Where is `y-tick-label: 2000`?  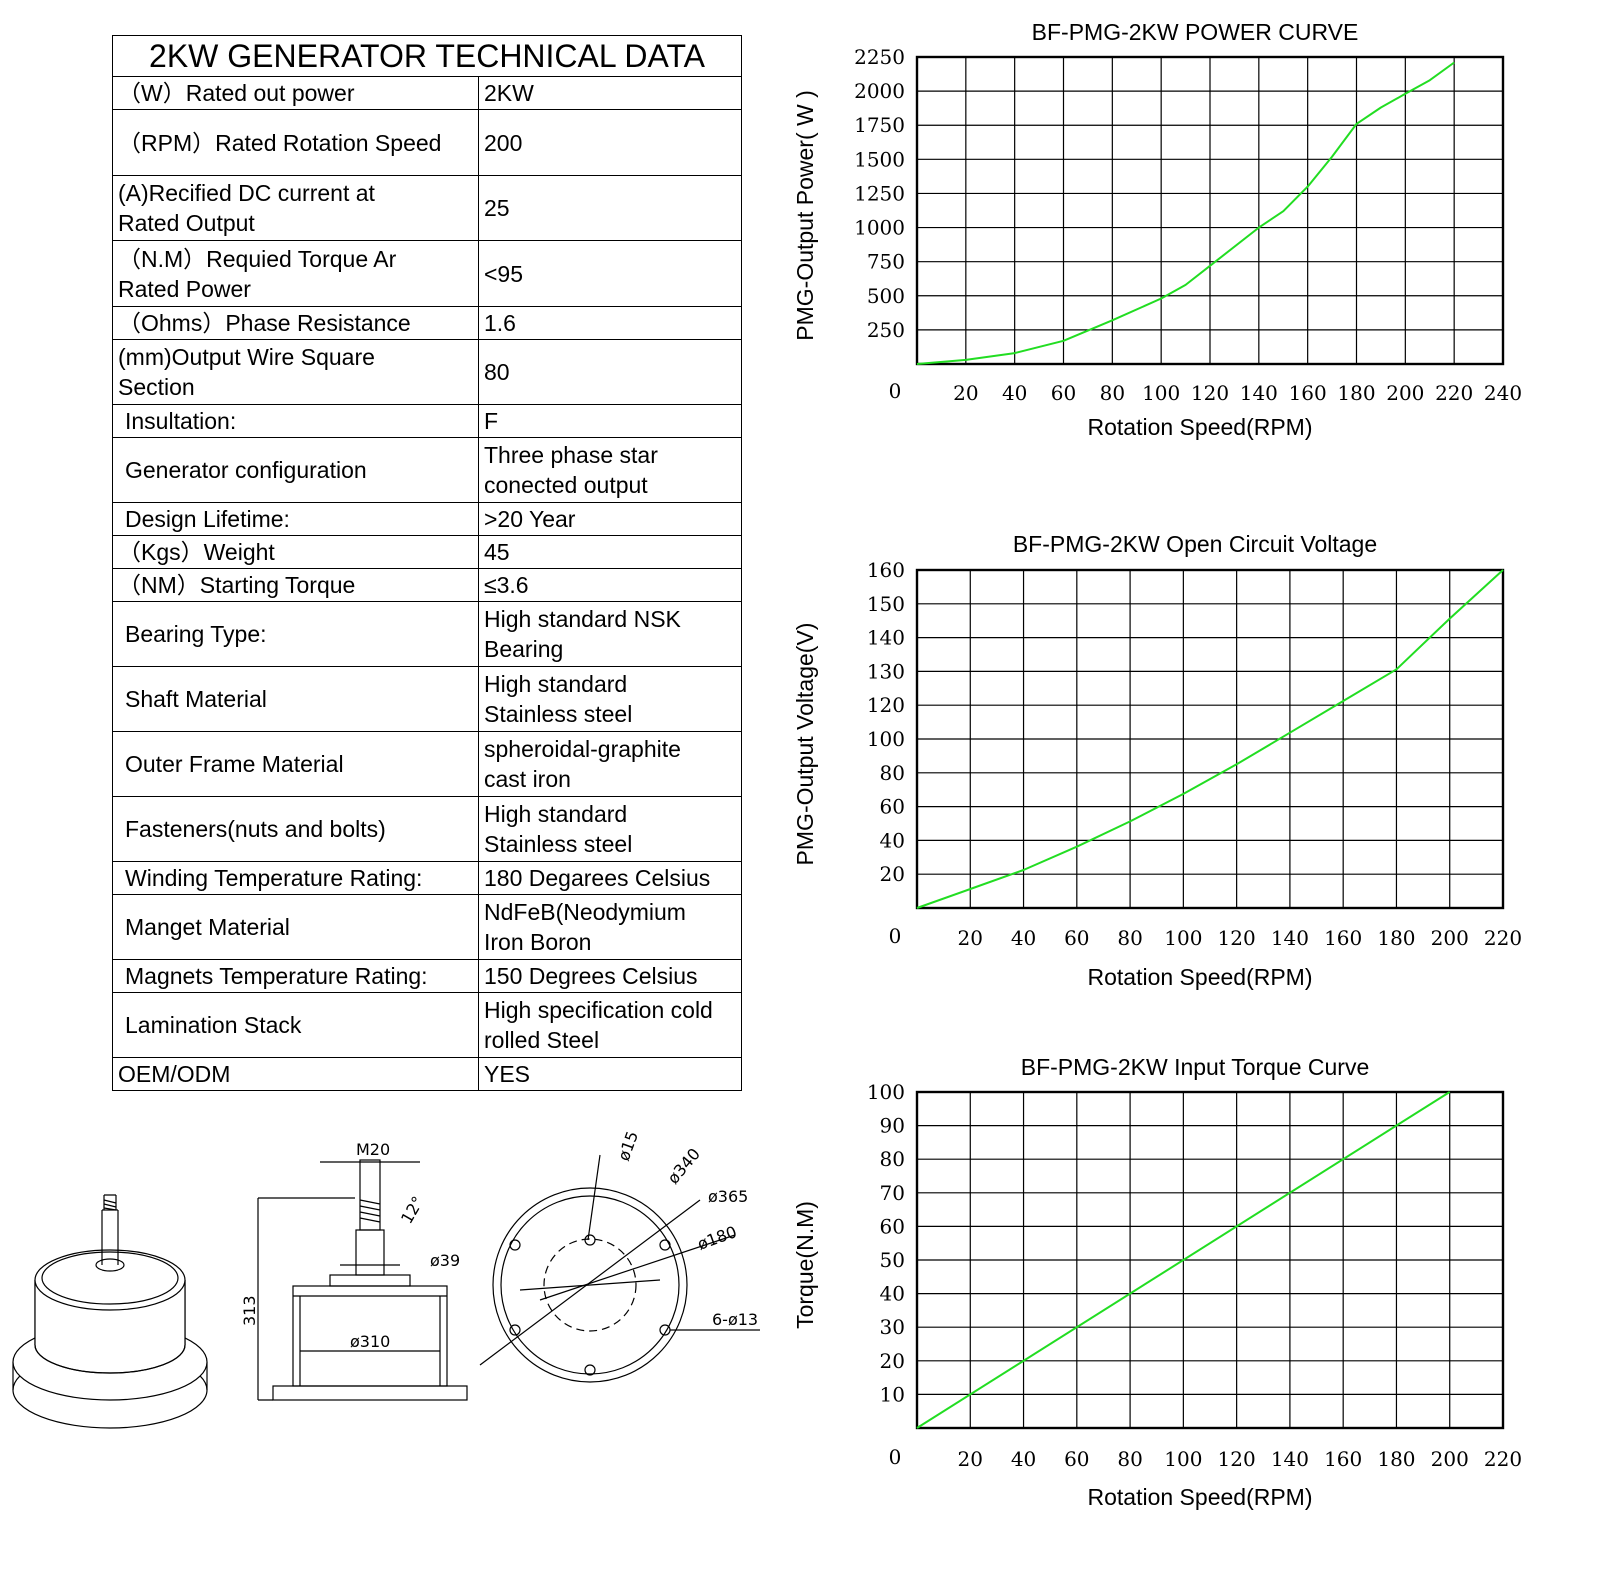
y-tick-label: 2000 is located at coordinates (879, 91).